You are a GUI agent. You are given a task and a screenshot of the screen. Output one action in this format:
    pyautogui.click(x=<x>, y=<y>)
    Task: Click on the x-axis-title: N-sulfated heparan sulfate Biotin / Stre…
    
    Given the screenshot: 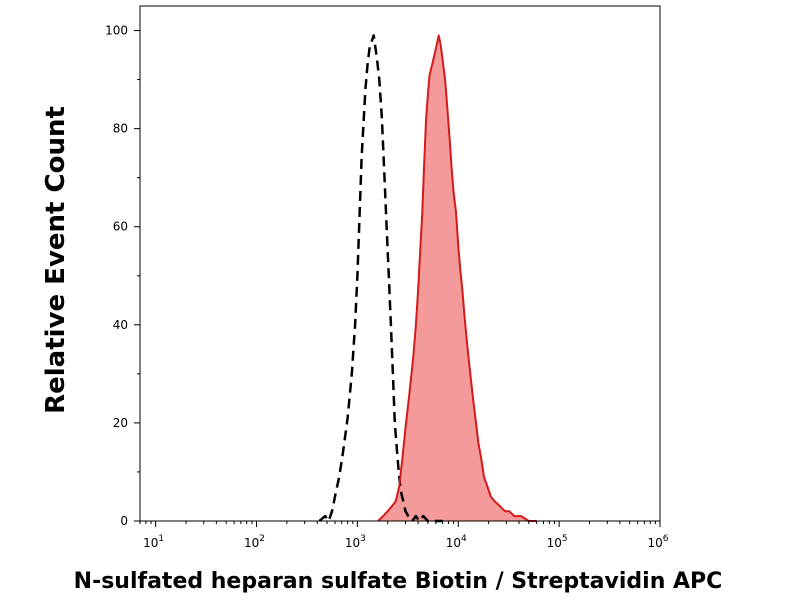 What is the action you would take?
    pyautogui.click(x=398, y=581)
    